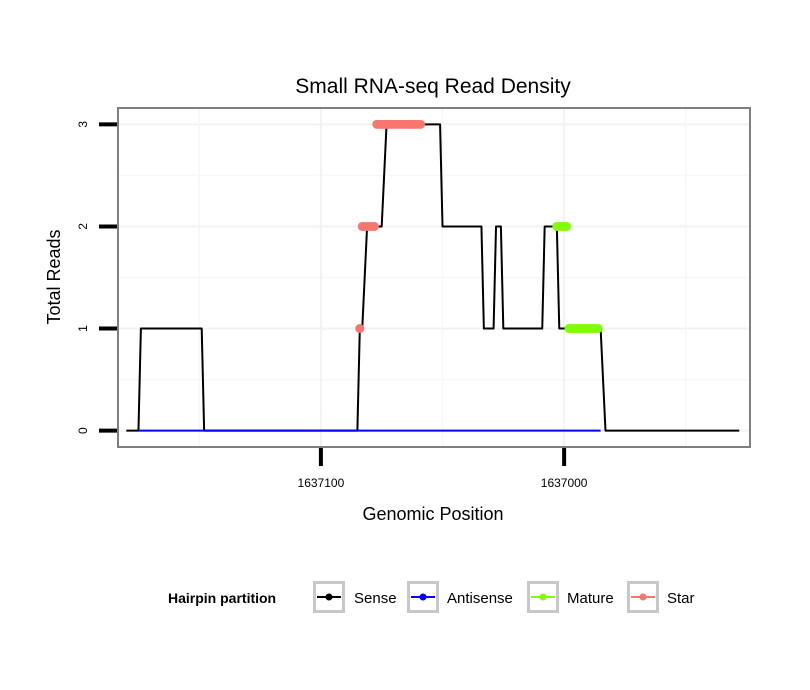 Image resolution: width=810 pixels, height=690 pixels. I want to click on legend-dot-sense, so click(329, 597).